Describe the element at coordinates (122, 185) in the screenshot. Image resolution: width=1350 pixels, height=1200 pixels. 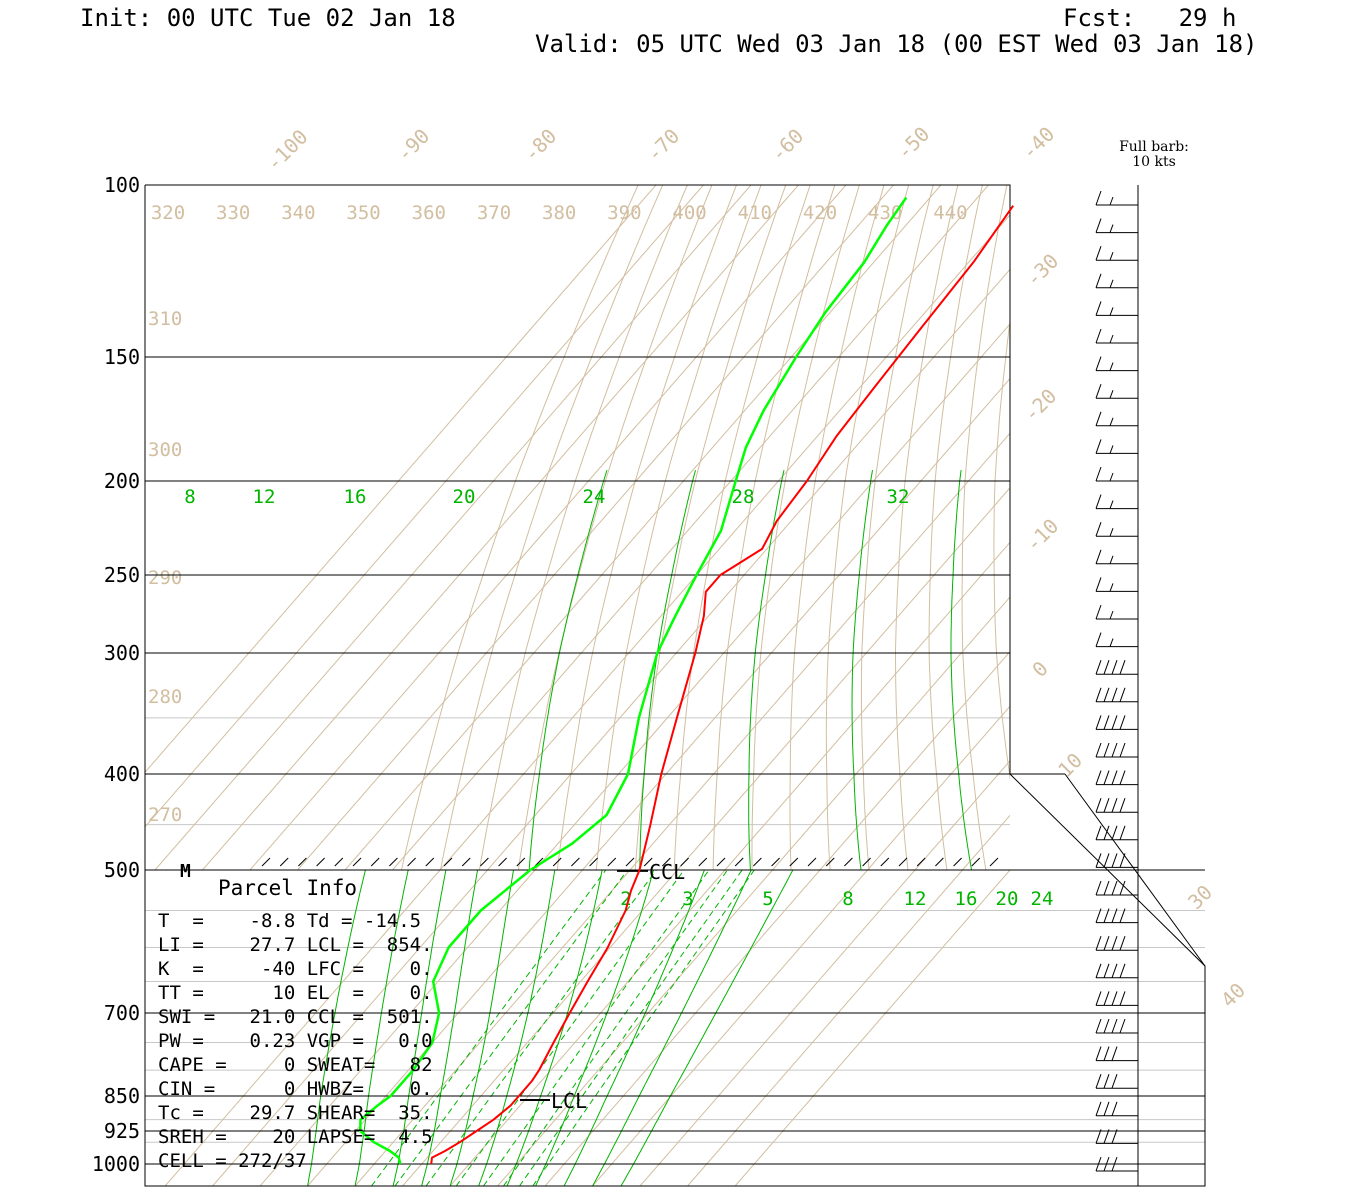
I see `pressure-tick-label: 100` at that location.